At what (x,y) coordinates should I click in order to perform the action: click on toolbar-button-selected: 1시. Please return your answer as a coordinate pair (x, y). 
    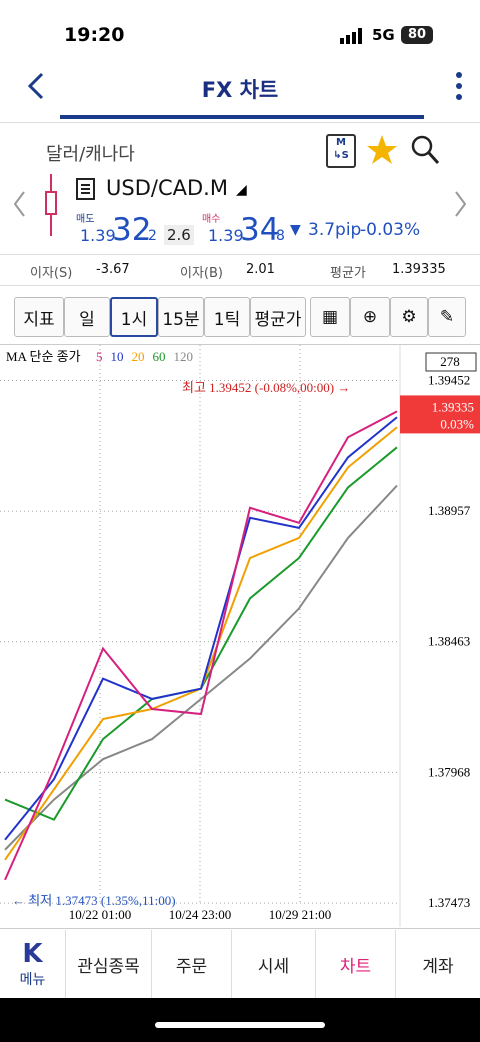
    Looking at the image, I should click on (134, 317).